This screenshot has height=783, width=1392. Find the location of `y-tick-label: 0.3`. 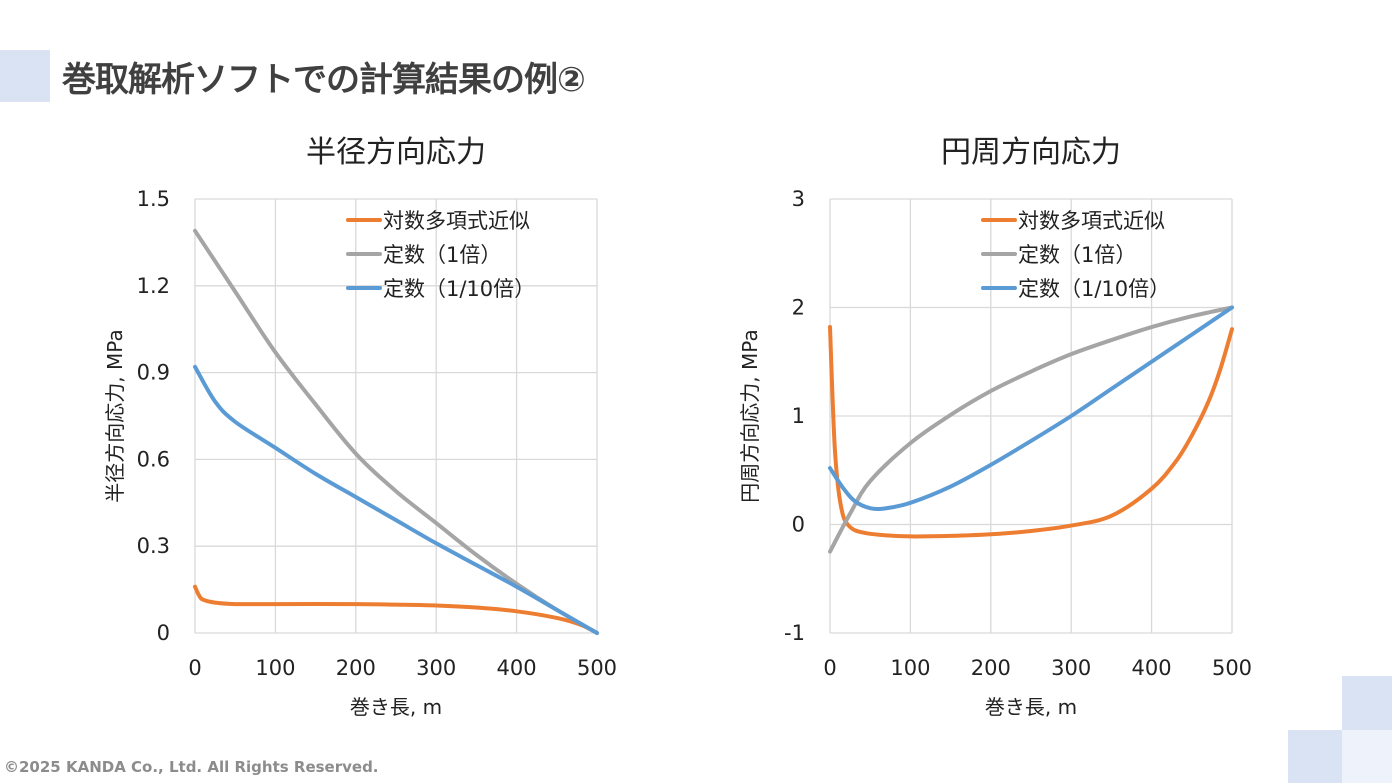

y-tick-label: 0.3 is located at coordinates (153, 546).